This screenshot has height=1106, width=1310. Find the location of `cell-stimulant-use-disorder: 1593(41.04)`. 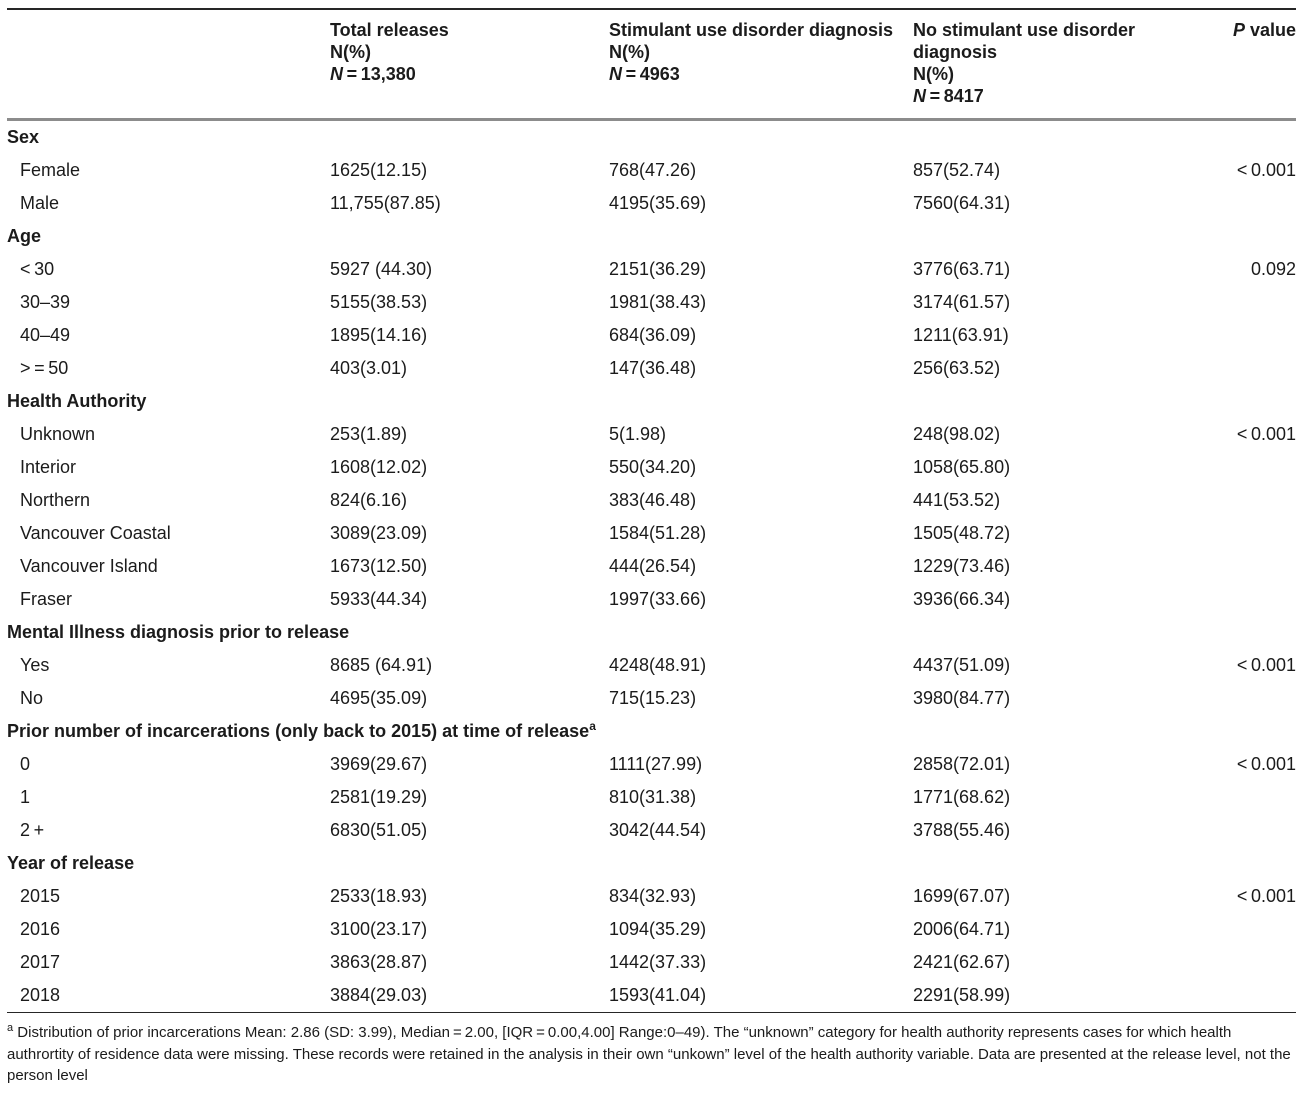

cell-stimulant-use-disorder: 1593(41.04) is located at coordinates (658, 995).